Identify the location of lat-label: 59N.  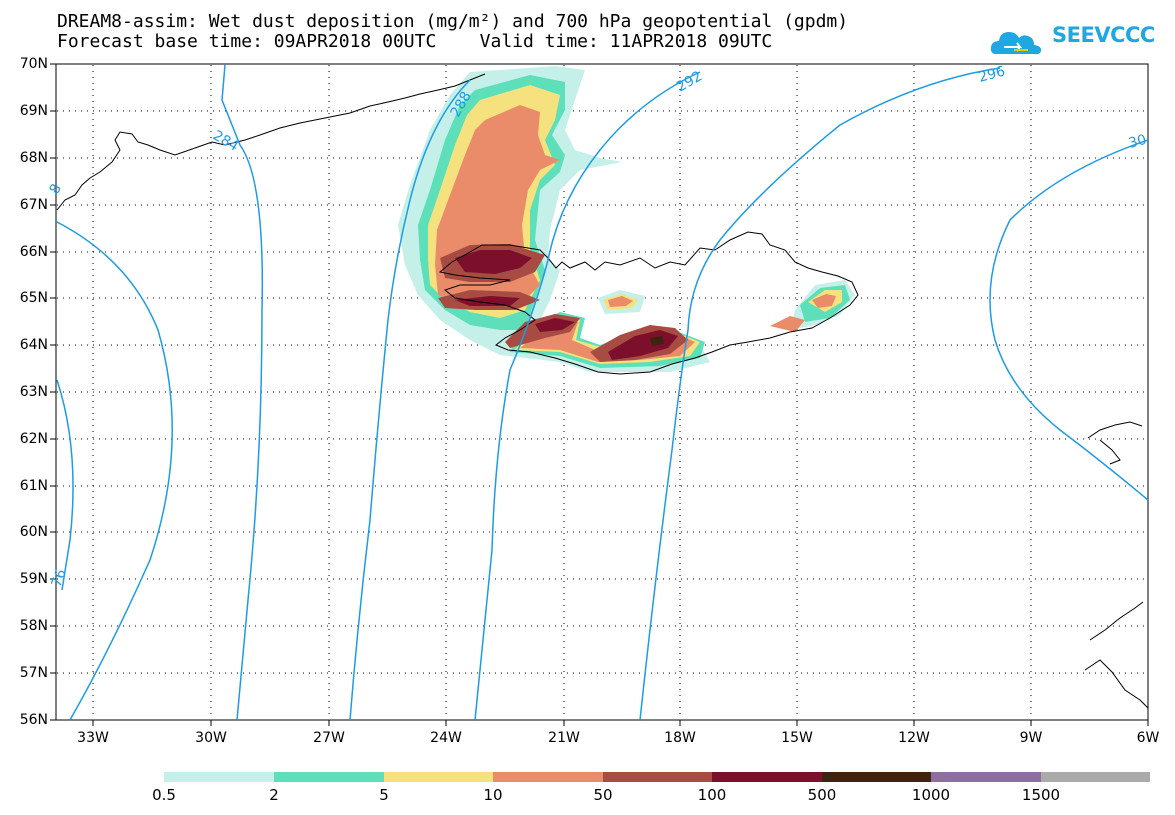
(33, 579).